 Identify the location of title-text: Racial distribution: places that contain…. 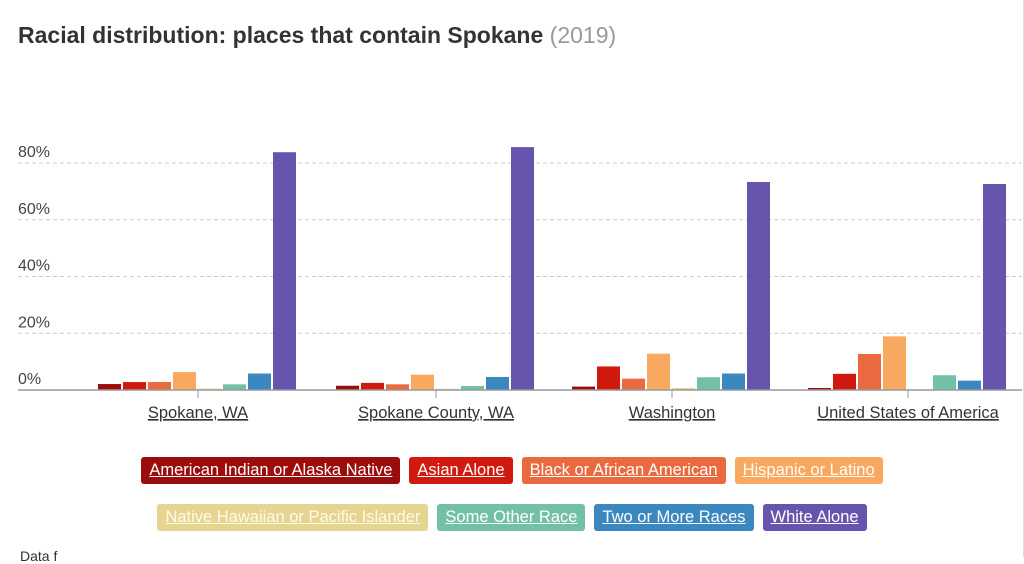
(281, 35).